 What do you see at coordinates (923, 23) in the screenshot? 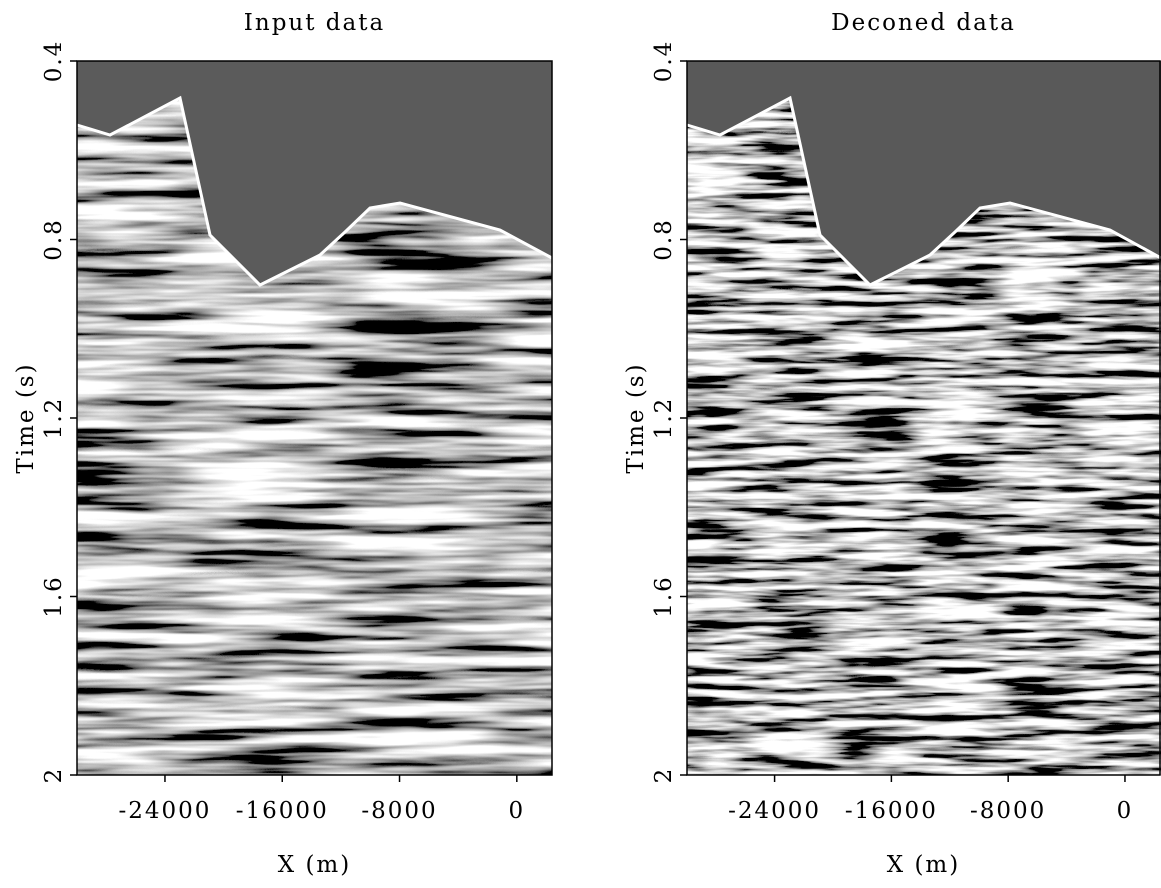
I see `panel-title: Deconed data` at bounding box center [923, 23].